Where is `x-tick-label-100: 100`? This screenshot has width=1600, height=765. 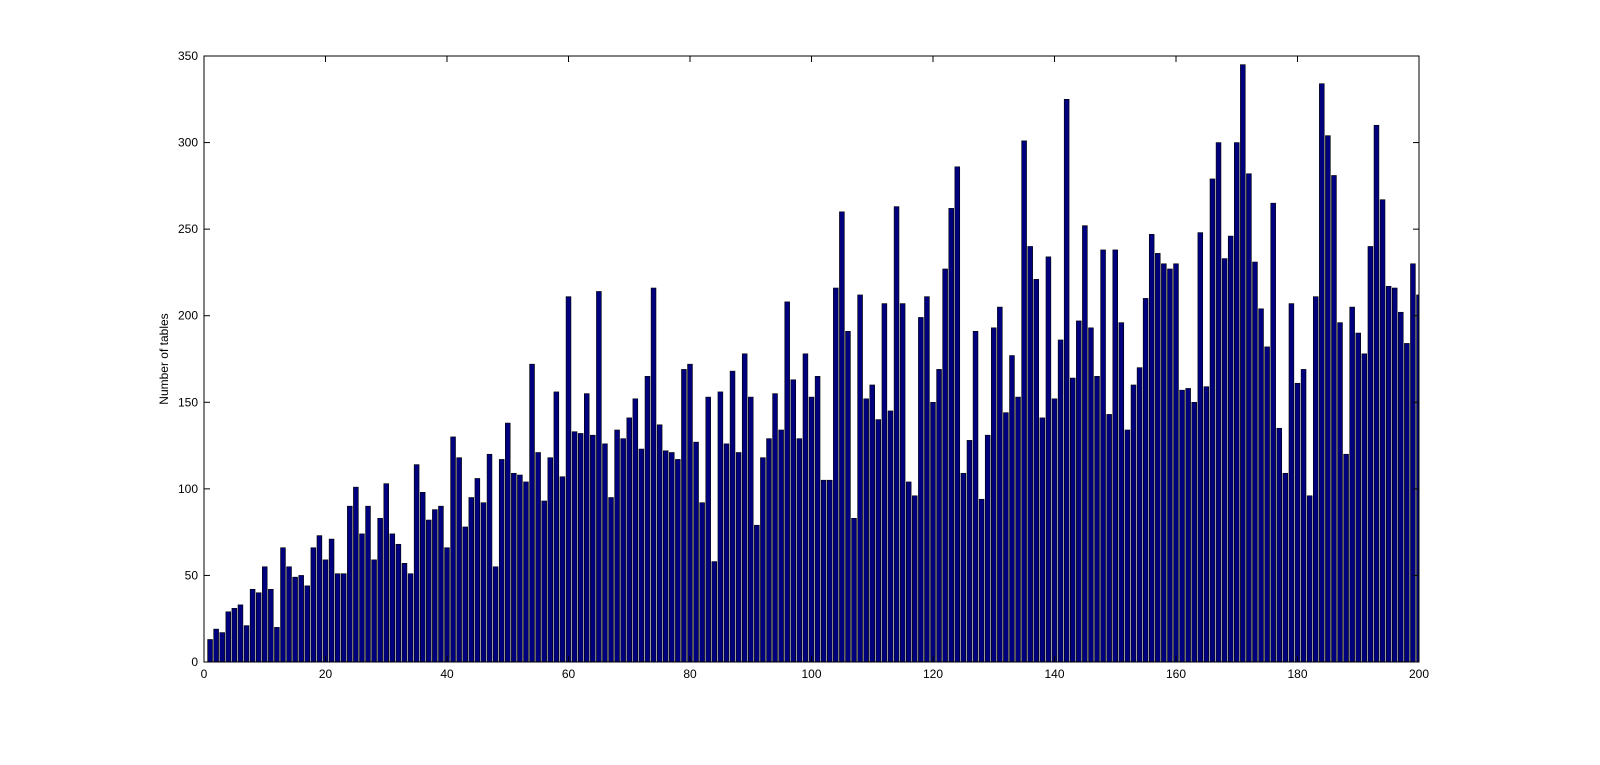 x-tick-label-100: 100 is located at coordinates (811, 674).